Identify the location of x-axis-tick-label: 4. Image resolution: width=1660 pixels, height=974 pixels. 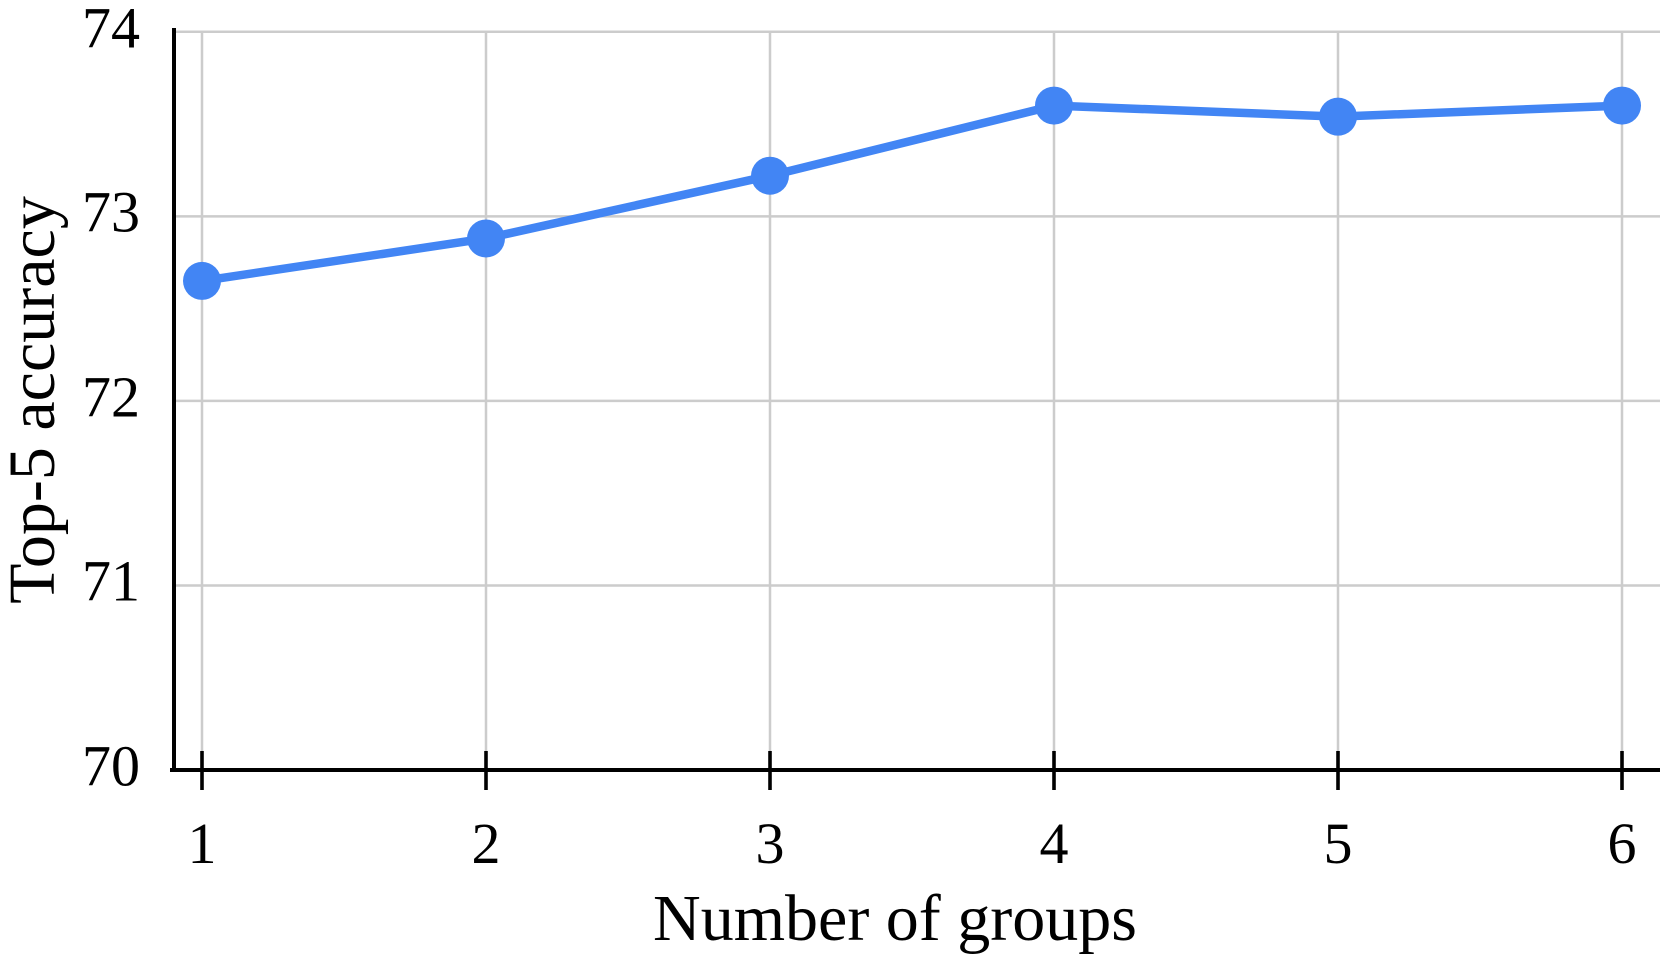
(1054, 843).